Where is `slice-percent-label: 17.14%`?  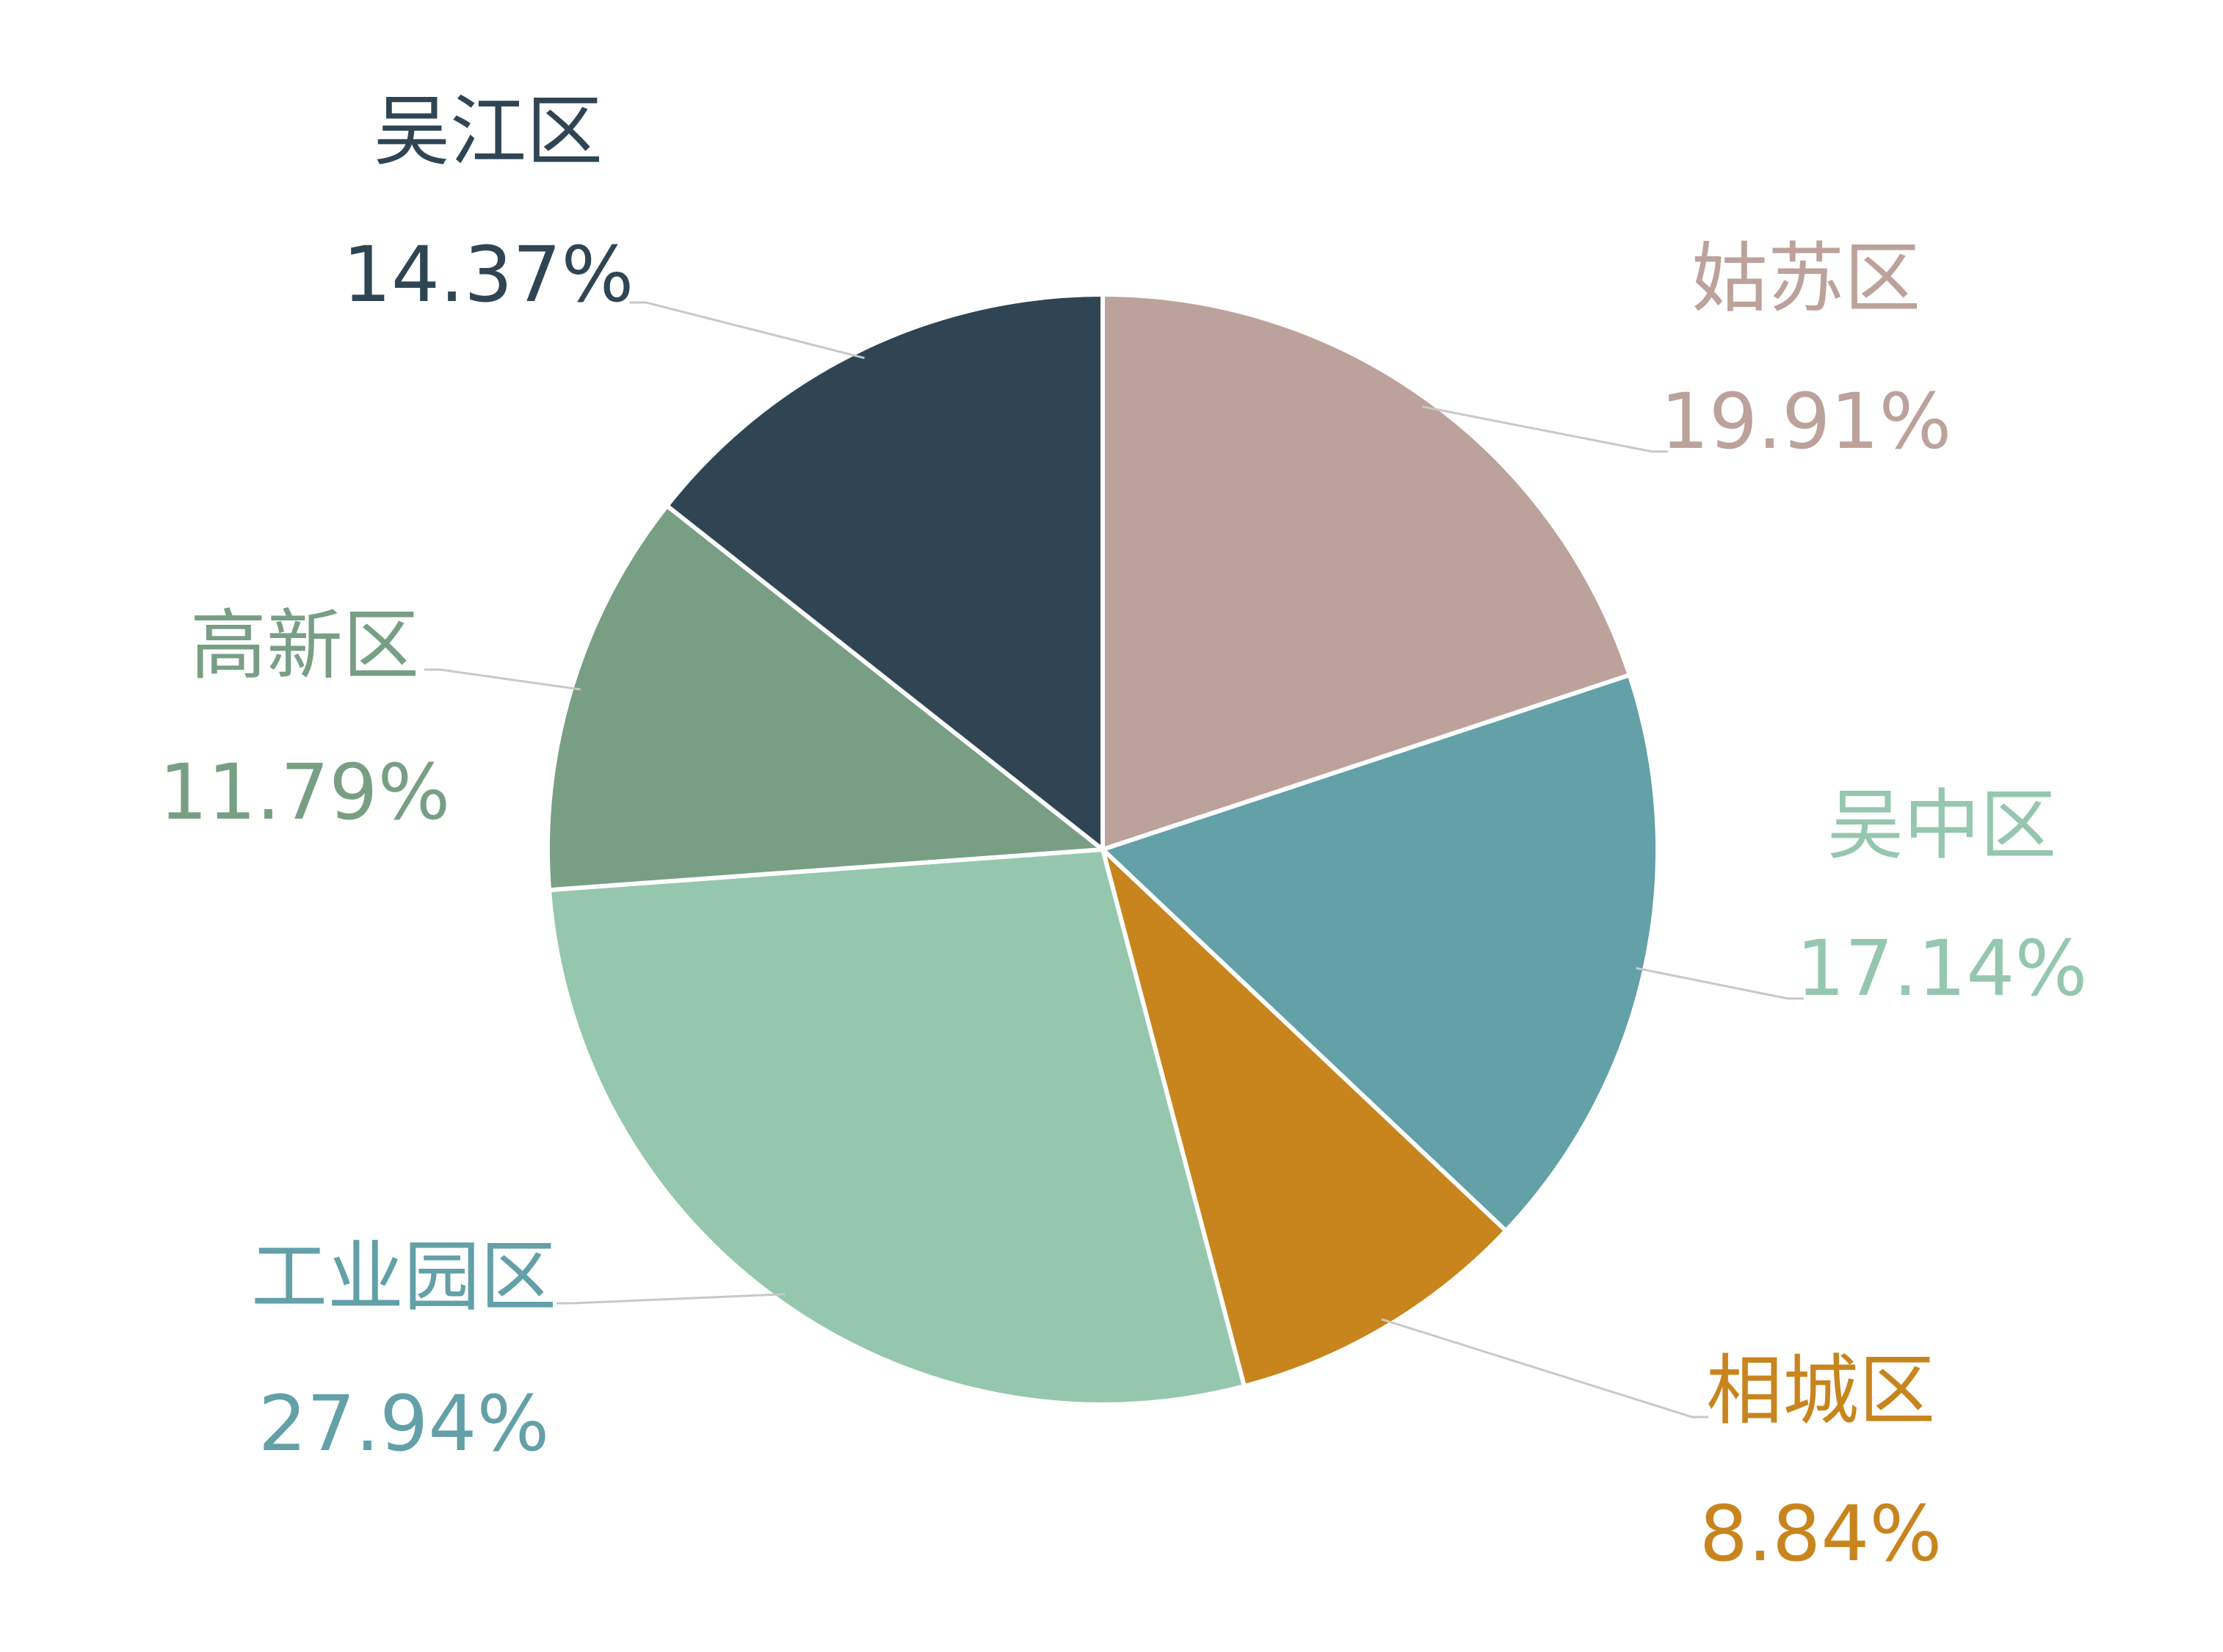 slice-percent-label: 17.14% is located at coordinates (1942, 968).